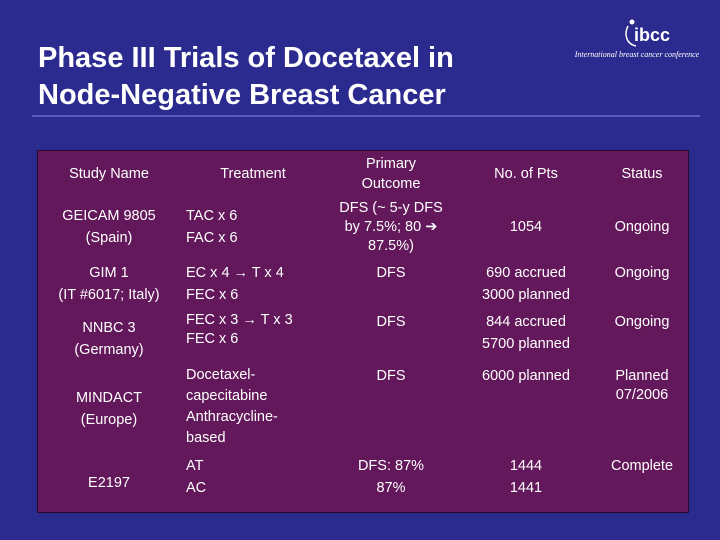  I want to click on cell-outcome: DFS: 87% 87%, so click(391, 477).